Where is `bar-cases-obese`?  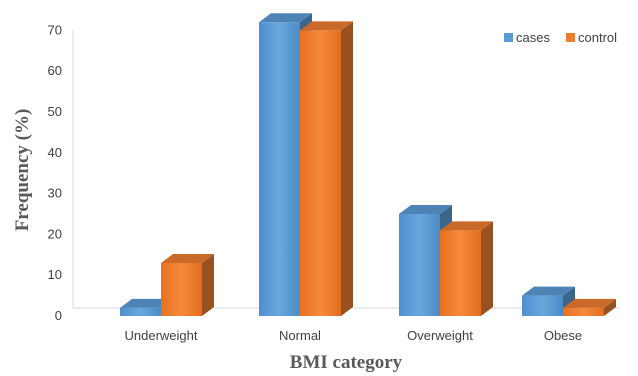 bar-cases-obese is located at coordinates (548, 301).